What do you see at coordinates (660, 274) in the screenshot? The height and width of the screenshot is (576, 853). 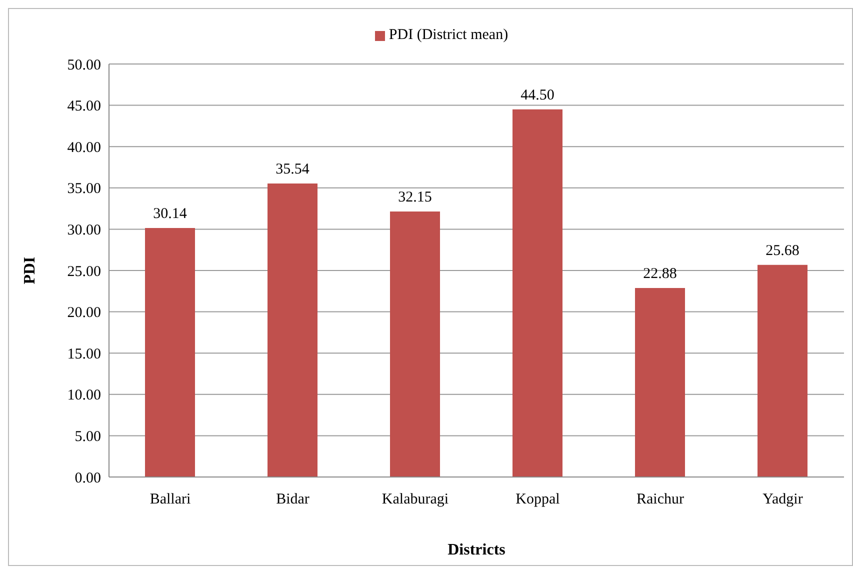 I see `data-label: 22.88` at bounding box center [660, 274].